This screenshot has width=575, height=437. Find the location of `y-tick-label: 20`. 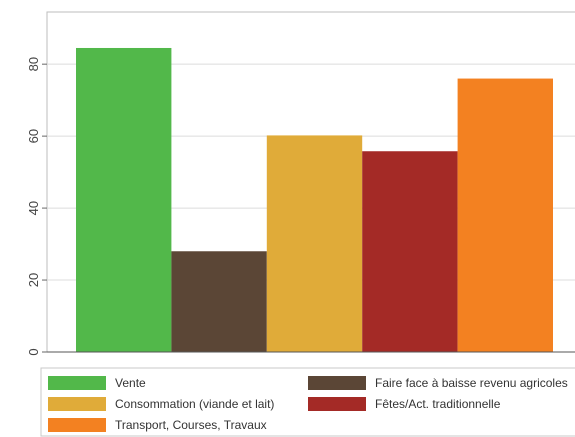

y-tick-label: 20 is located at coordinates (33, 280).